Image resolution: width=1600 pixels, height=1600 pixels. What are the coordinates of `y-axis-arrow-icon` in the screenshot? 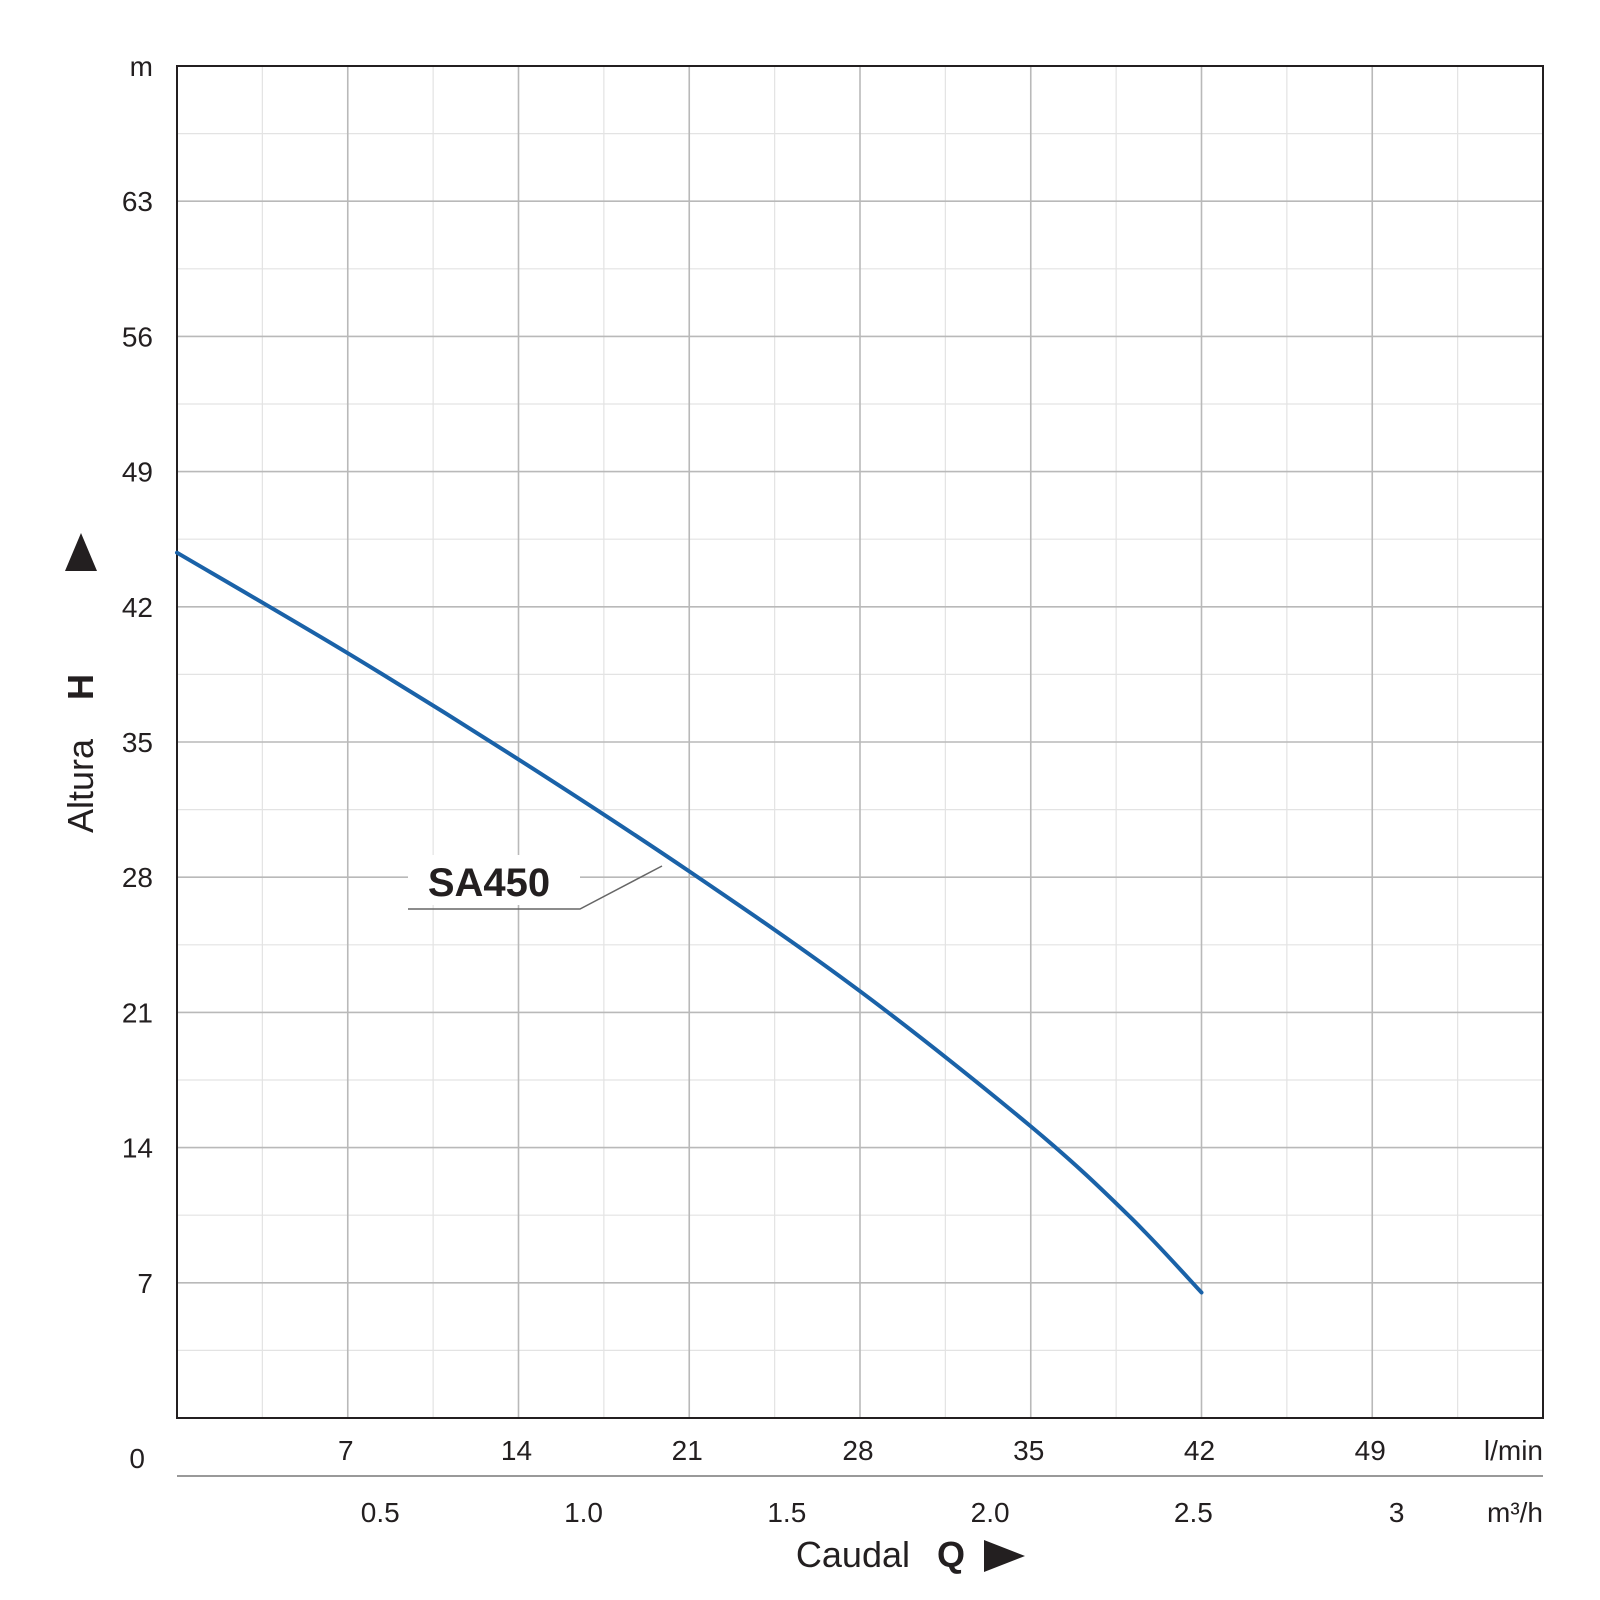 It's located at (81, 552).